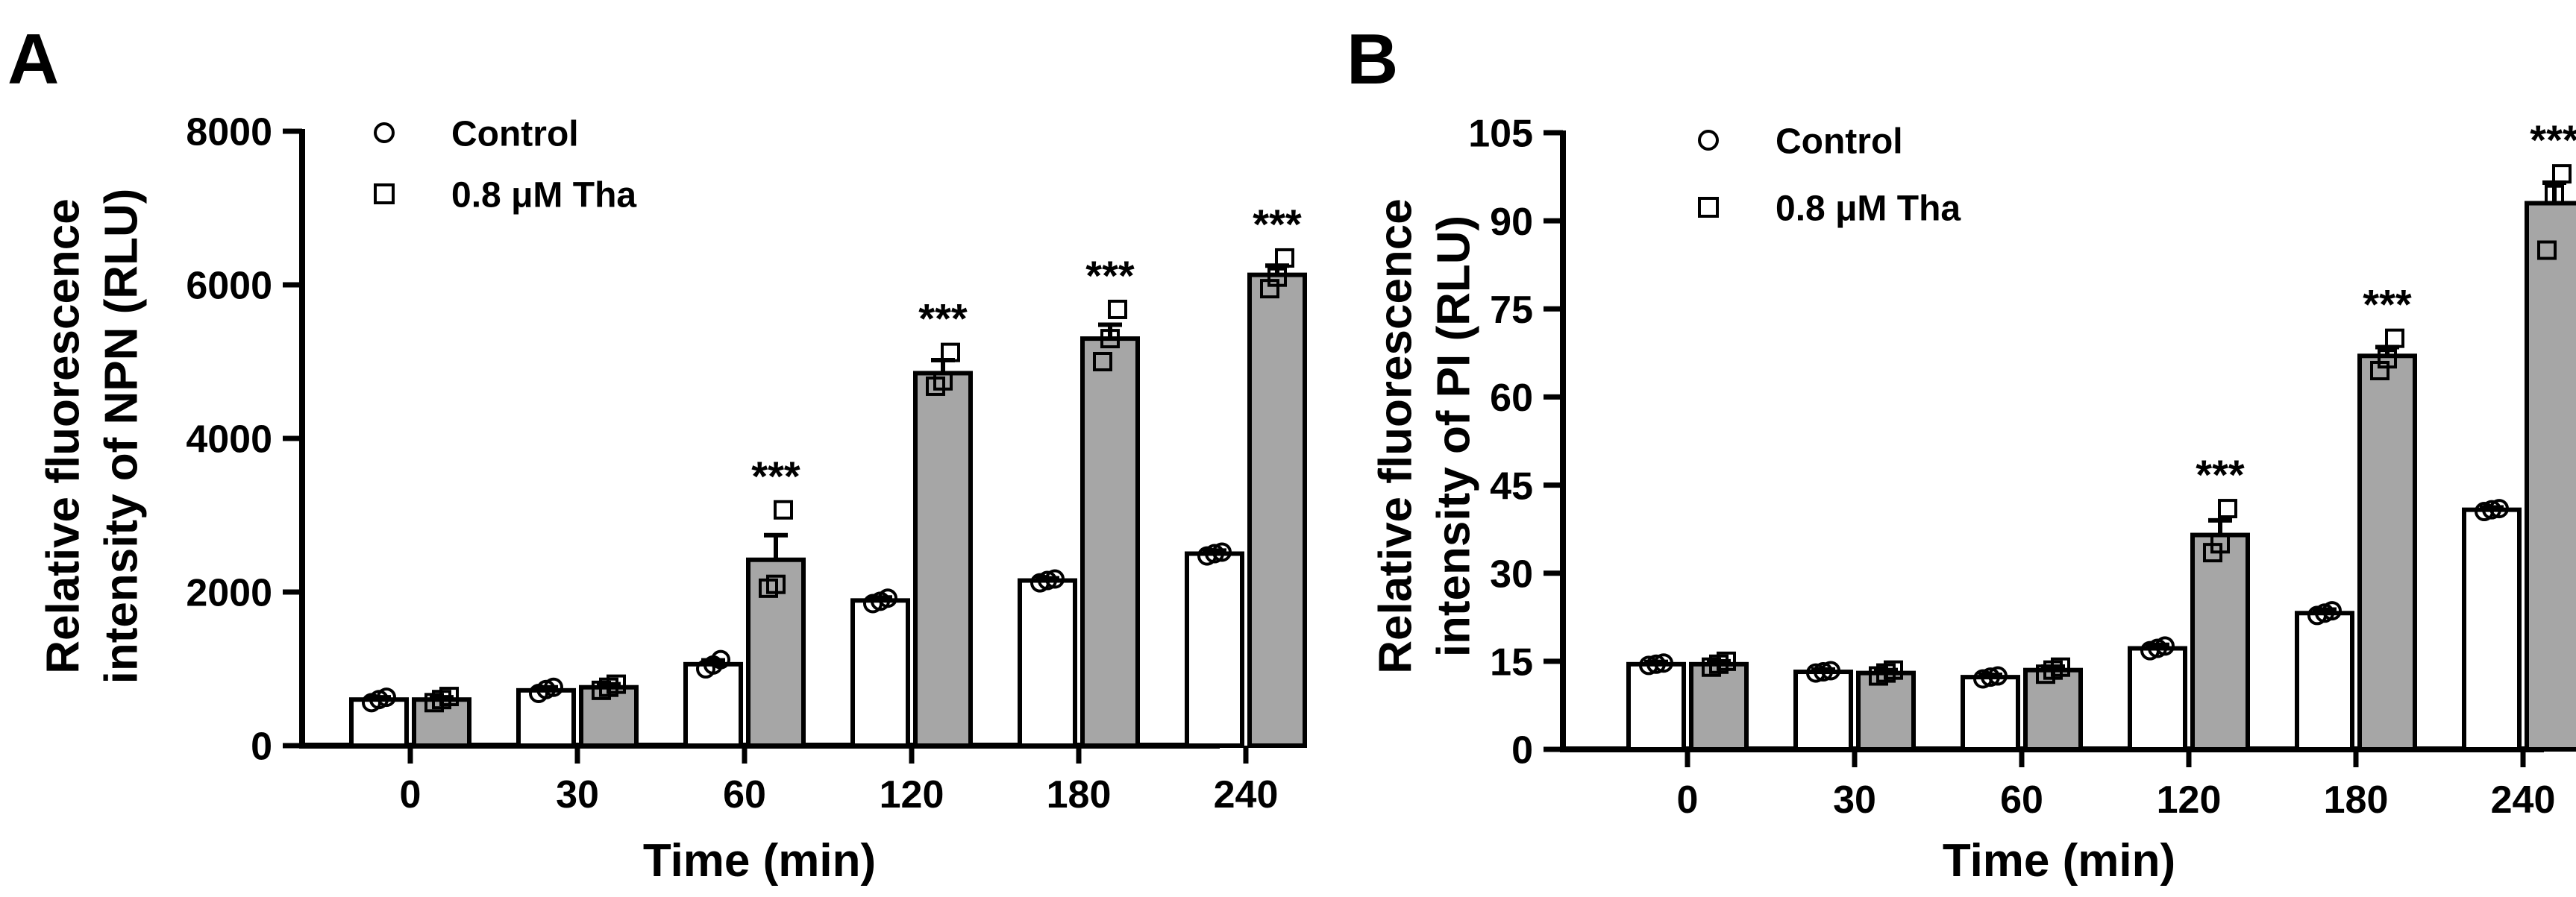  What do you see at coordinates (1511, 574) in the screenshot?
I see `y-tick-label: 30` at bounding box center [1511, 574].